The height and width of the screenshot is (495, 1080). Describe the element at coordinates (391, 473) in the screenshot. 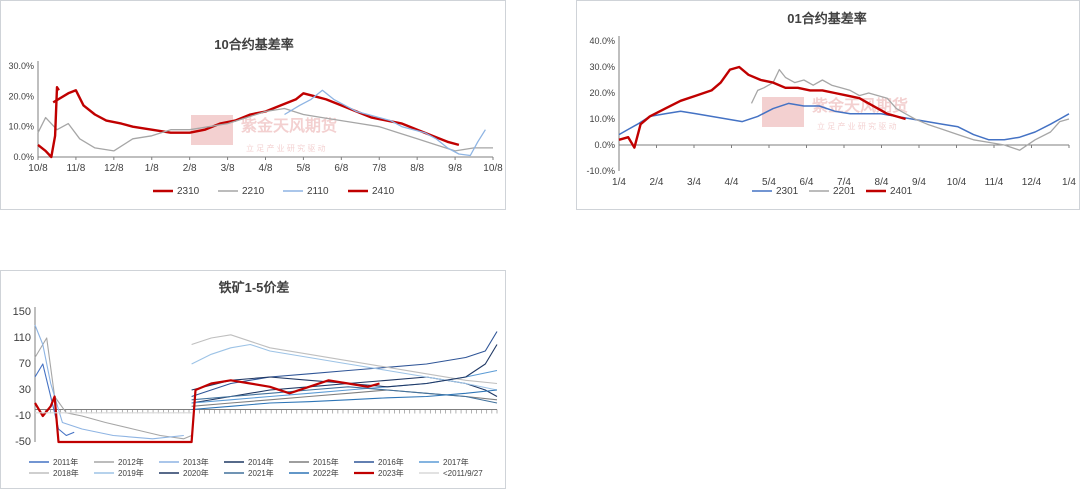

I see `legend-label: 2023年` at that location.